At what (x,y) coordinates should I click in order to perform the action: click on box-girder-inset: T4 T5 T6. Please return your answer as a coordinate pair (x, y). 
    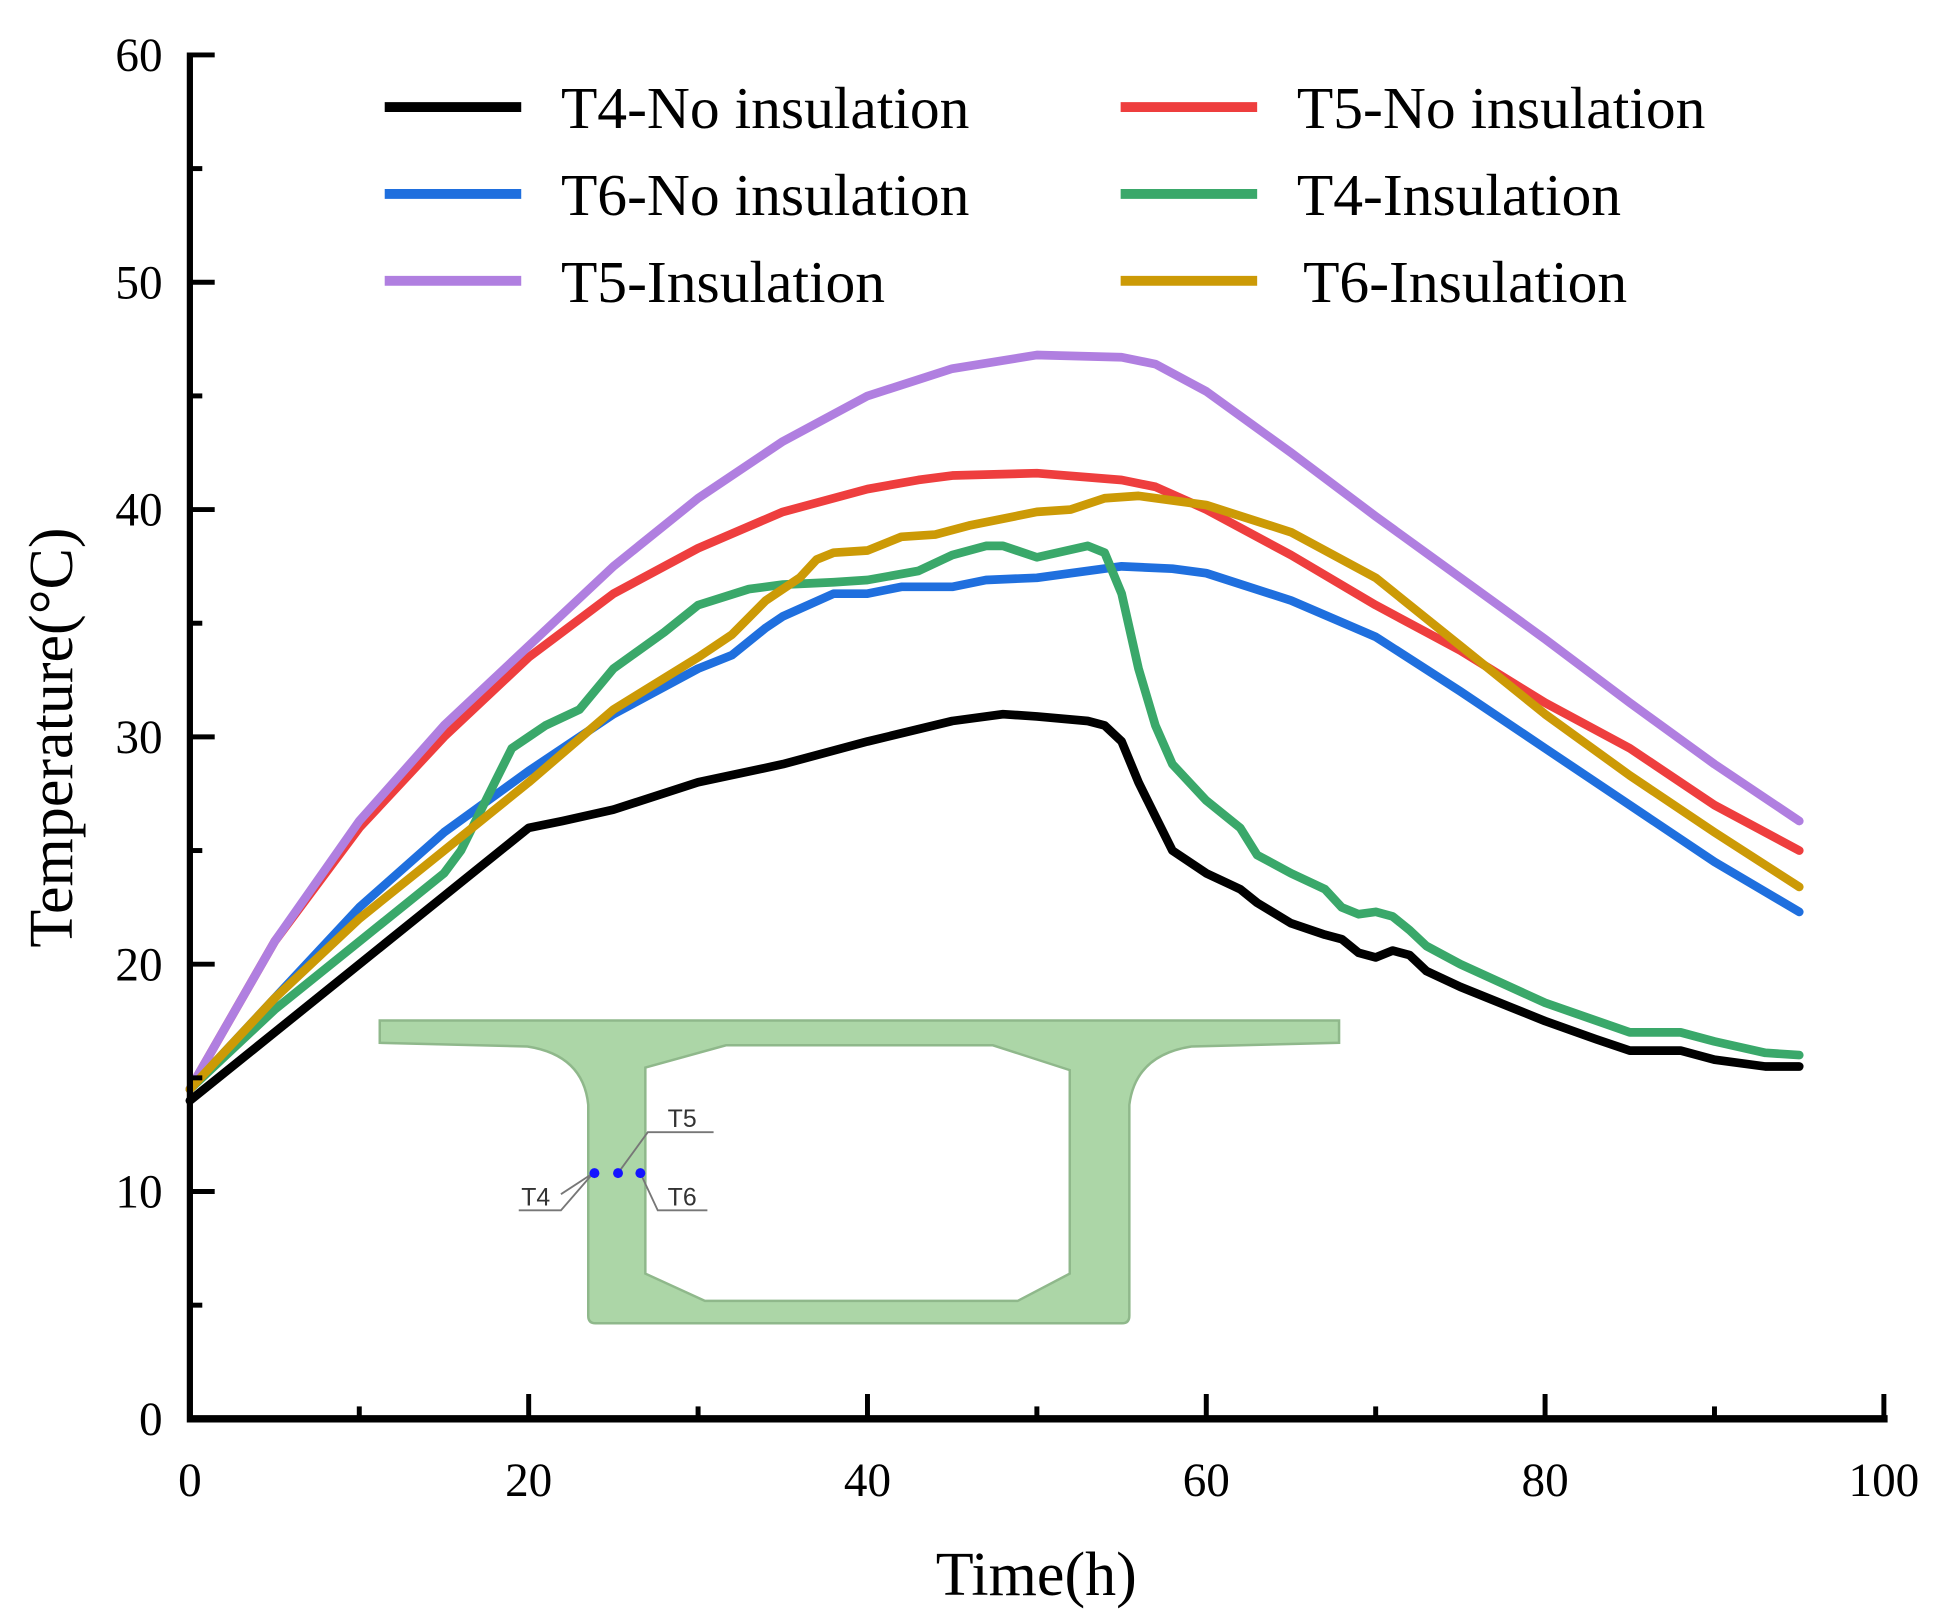
    Looking at the image, I should click on (859, 1172).